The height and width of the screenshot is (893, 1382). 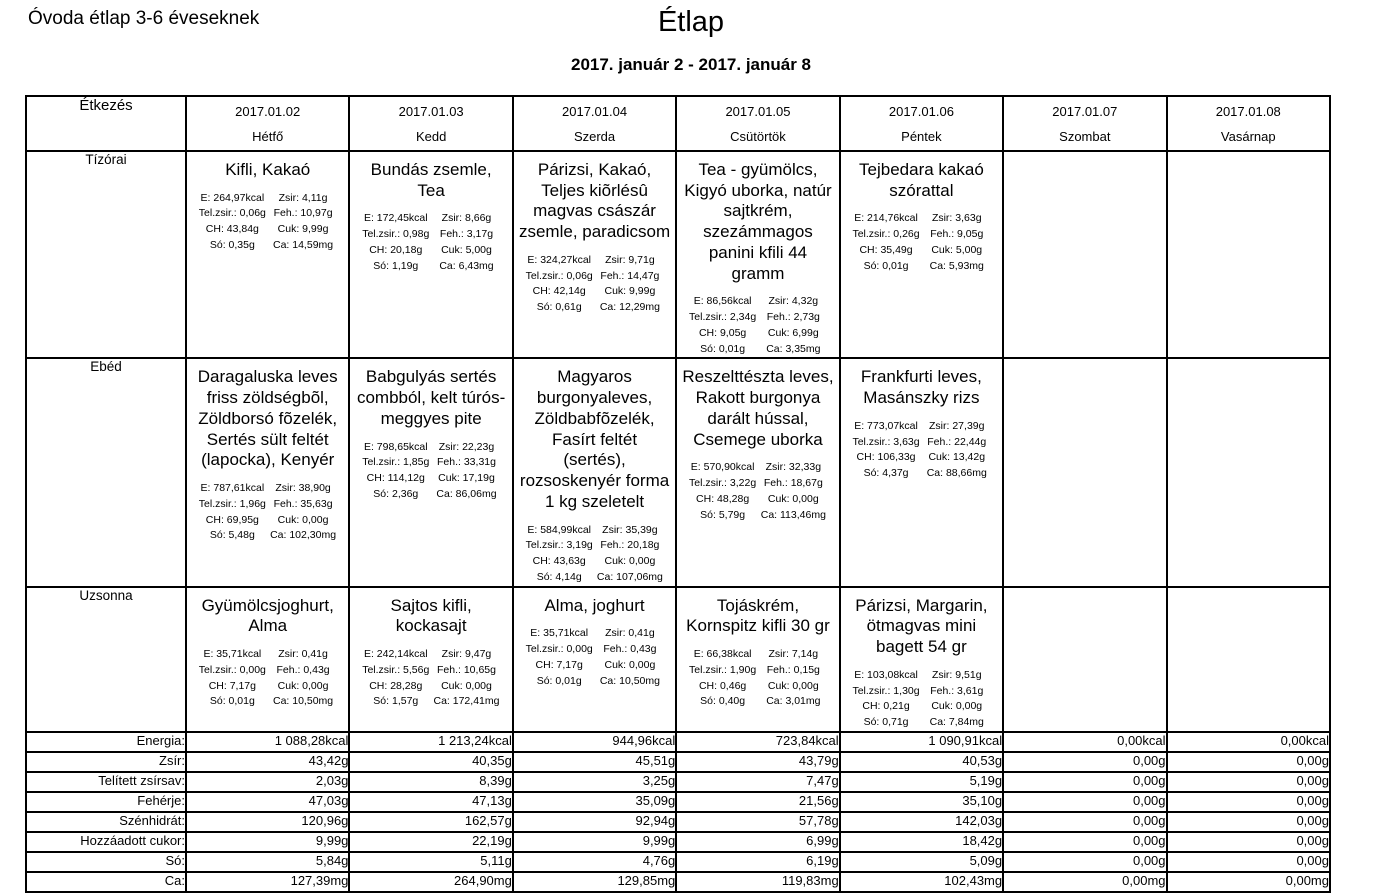 What do you see at coordinates (886, 473) in the screenshot?
I see `nutrition-line: Só: 4,37g` at bounding box center [886, 473].